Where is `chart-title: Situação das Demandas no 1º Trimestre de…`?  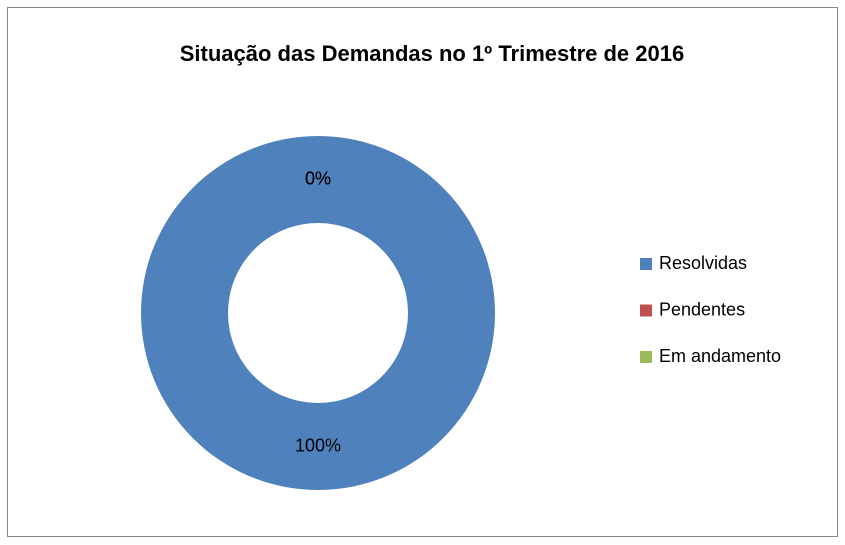
chart-title: Situação das Demandas no 1º Trimestre de… is located at coordinates (432, 53).